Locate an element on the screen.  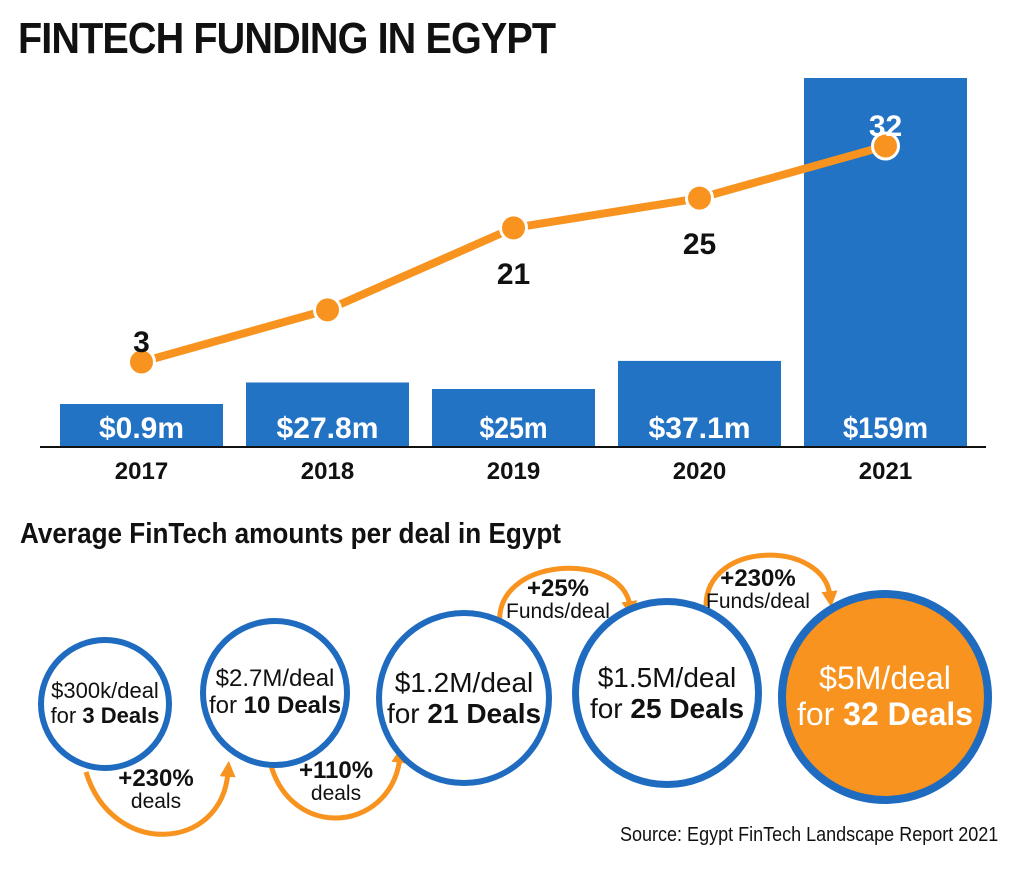
bar-2020 is located at coordinates (699, 403).